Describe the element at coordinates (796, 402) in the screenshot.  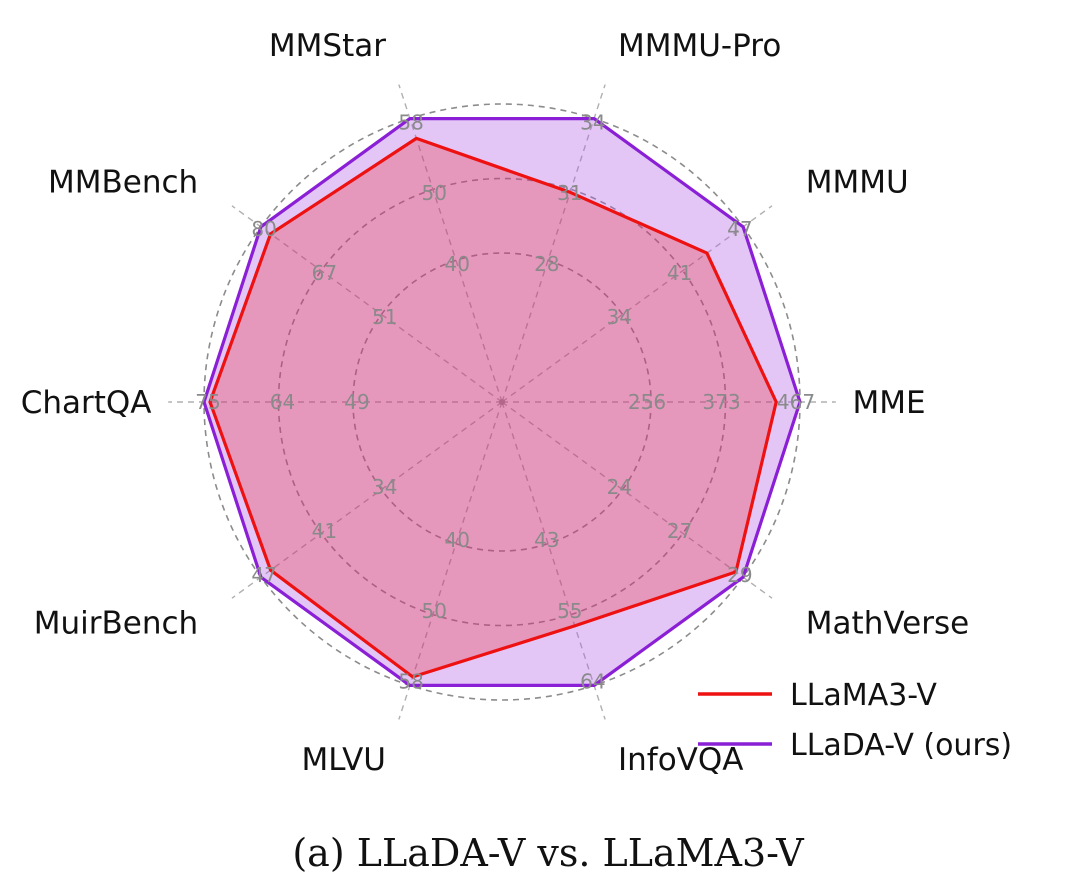
I see `tick-label-mme-3: 467` at that location.